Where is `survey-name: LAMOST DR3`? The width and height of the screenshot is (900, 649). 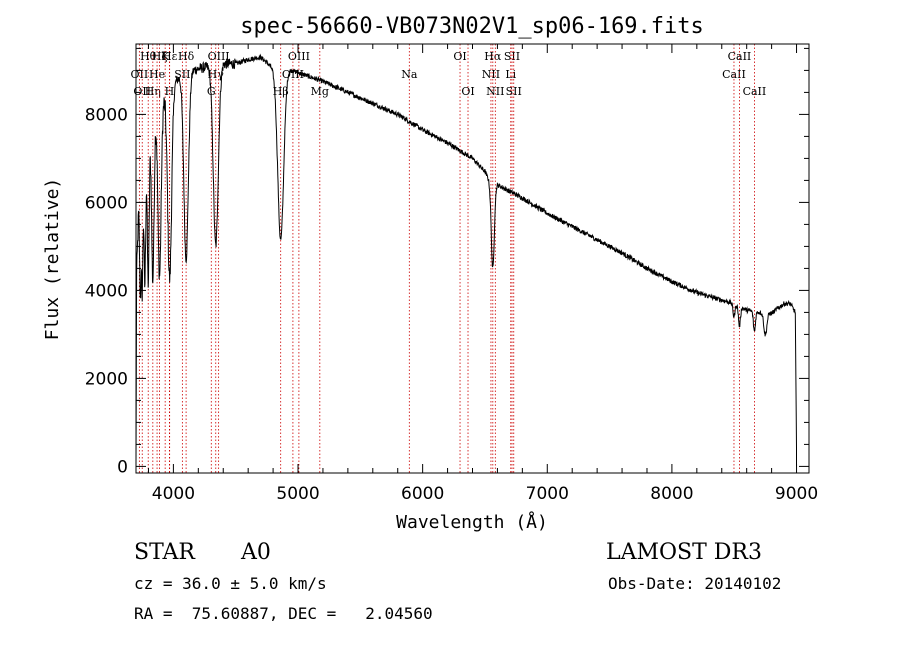
survey-name: LAMOST DR3 is located at coordinates (684, 552).